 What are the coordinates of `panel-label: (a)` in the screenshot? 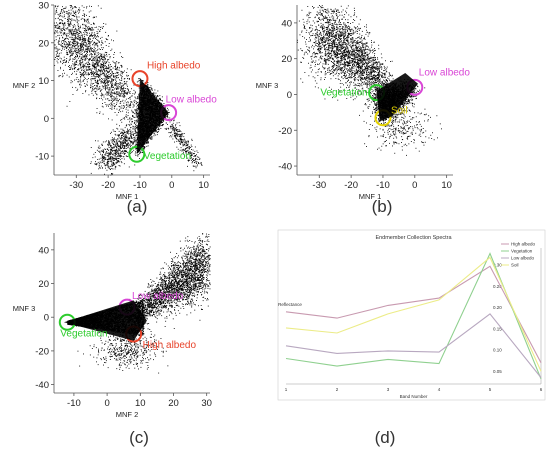 It's located at (137, 206).